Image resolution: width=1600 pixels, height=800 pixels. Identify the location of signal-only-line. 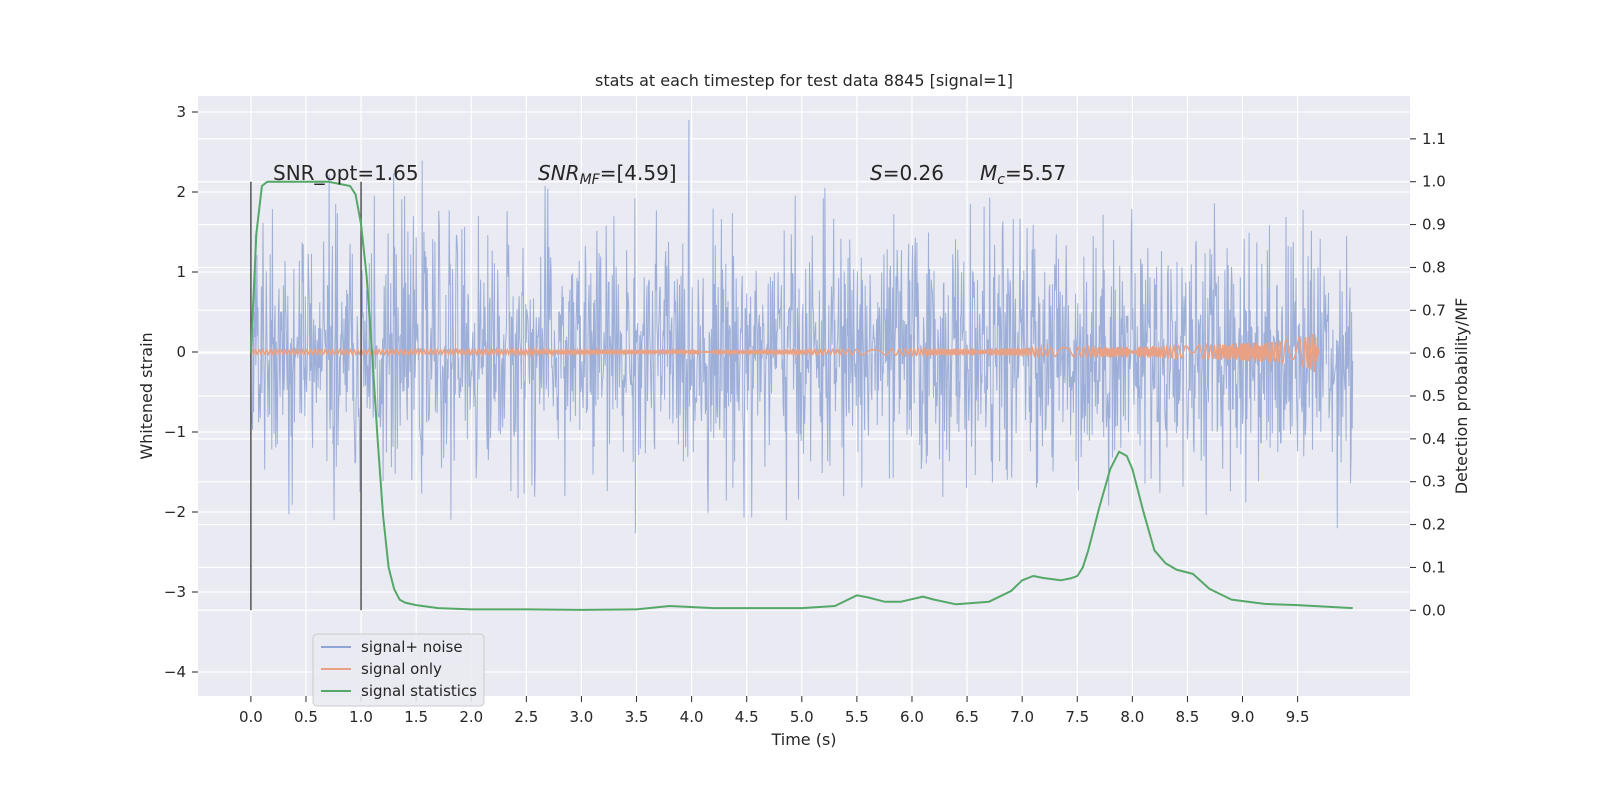
(785, 353).